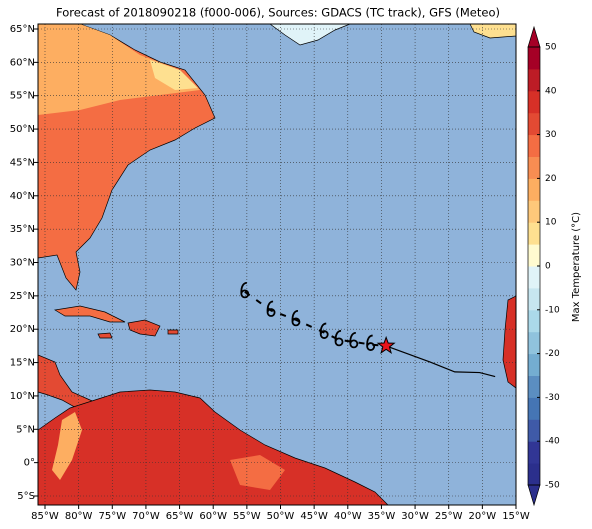 The image size is (592, 529). What do you see at coordinates (180, 516) in the screenshot?
I see `x-tick-label: 65°W` at bounding box center [180, 516].